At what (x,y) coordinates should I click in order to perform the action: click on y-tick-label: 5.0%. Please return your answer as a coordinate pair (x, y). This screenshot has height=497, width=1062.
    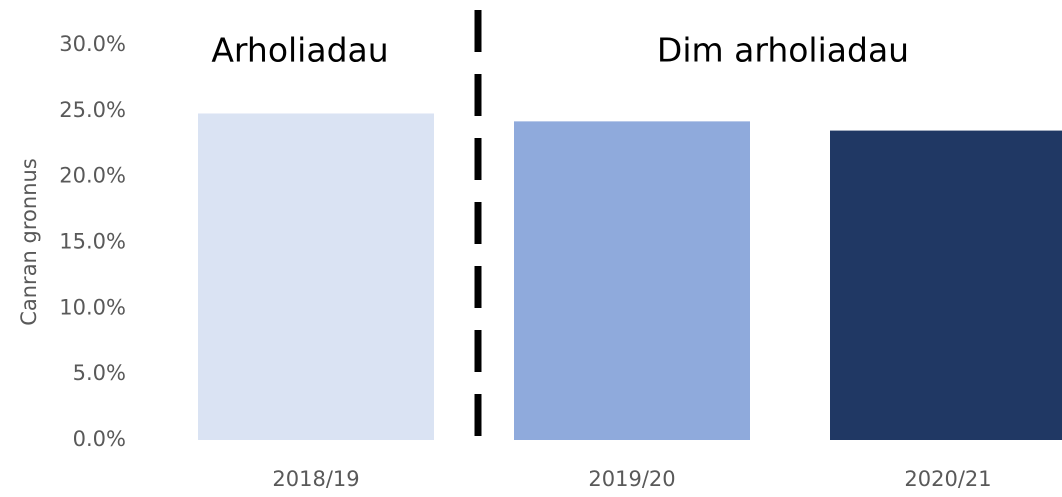
    Looking at the image, I should click on (99, 373).